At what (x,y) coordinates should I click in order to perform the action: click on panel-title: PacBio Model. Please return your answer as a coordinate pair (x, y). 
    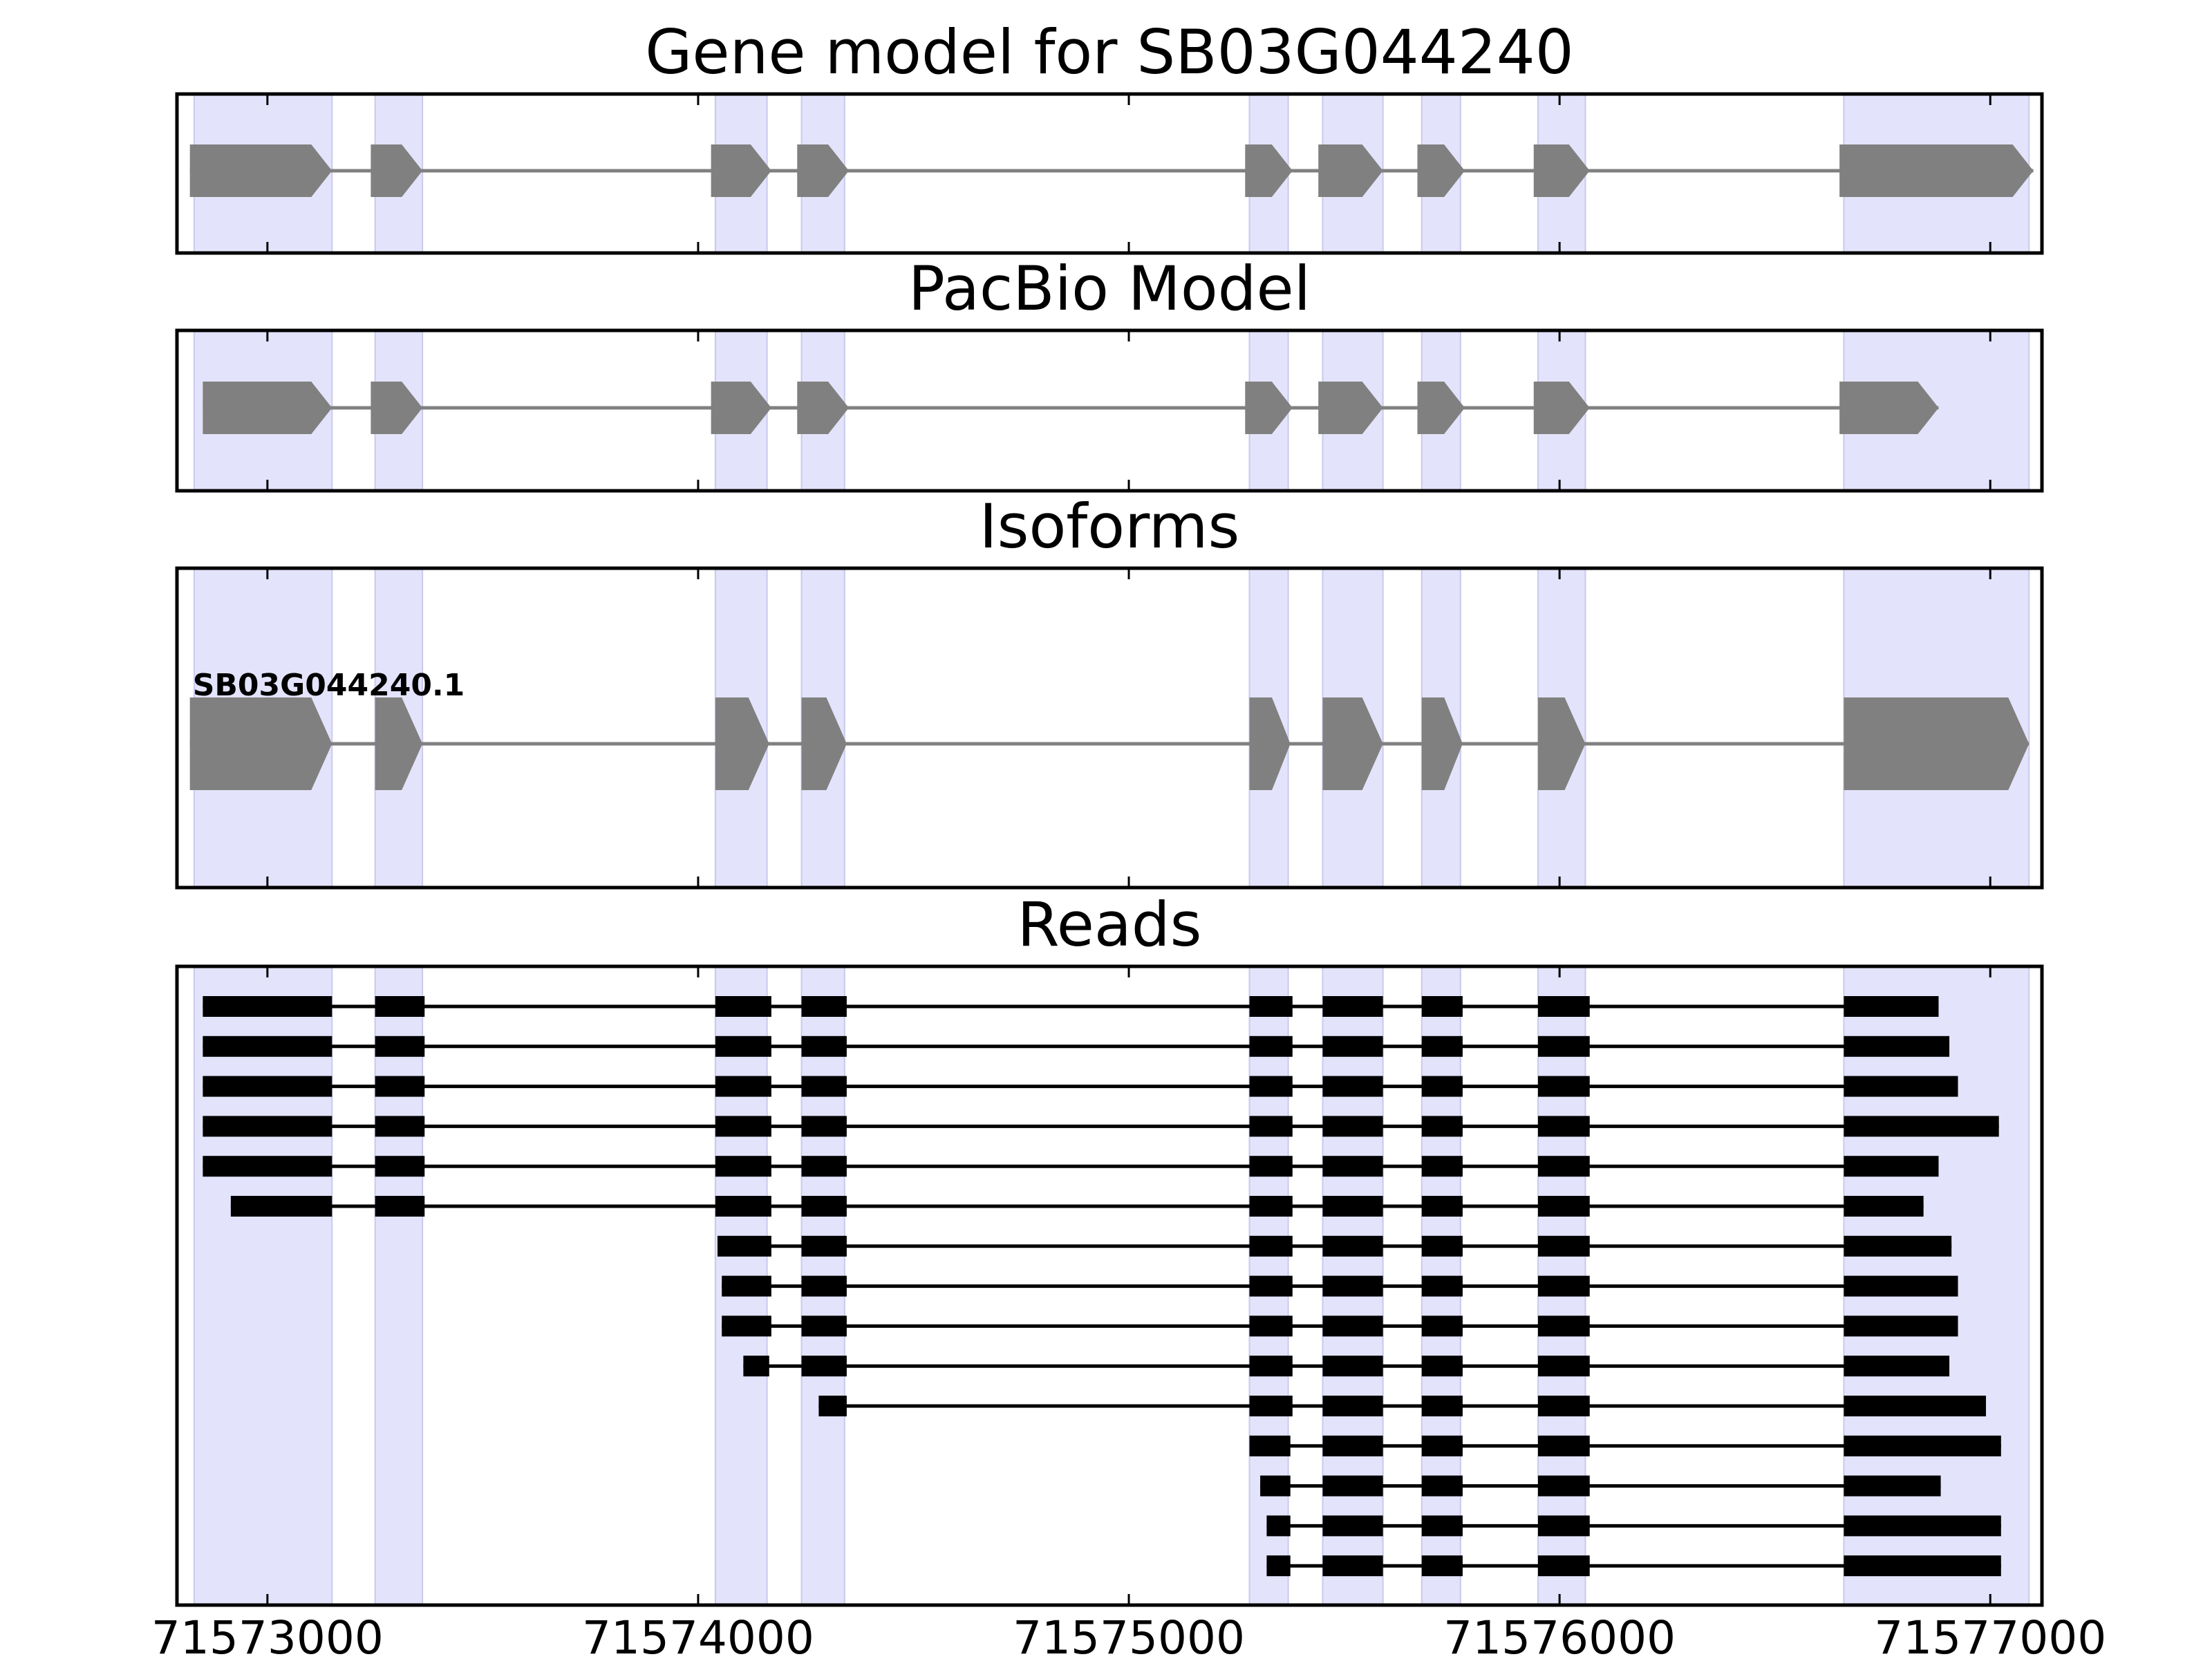
    Looking at the image, I should click on (1110, 289).